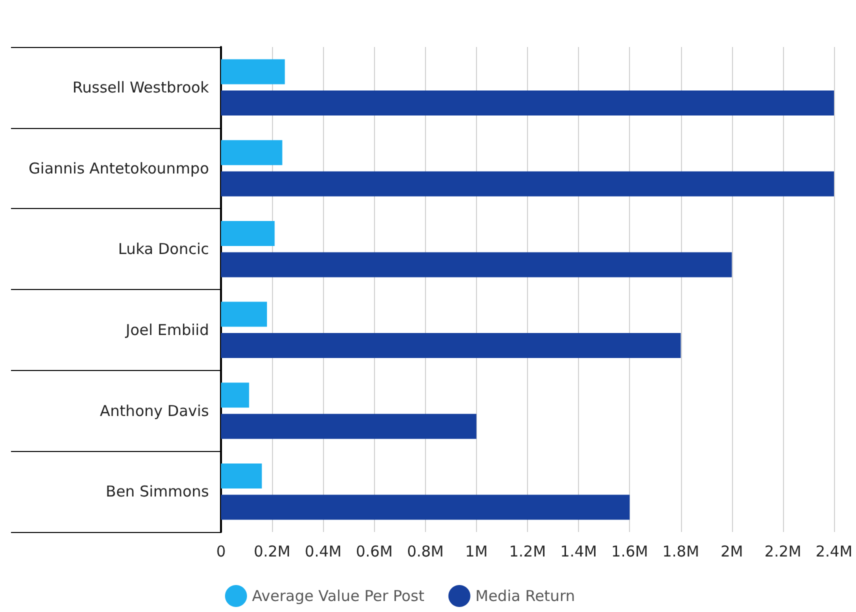 The height and width of the screenshot is (612, 856). What do you see at coordinates (629, 551) in the screenshot?
I see `x-tick-label: 1.6M` at bounding box center [629, 551].